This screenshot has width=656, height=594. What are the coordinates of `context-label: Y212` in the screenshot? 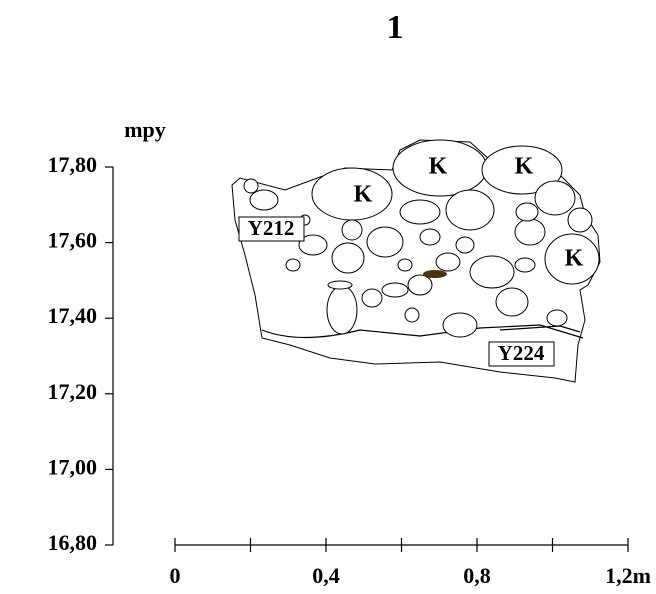 It's located at (271, 228).